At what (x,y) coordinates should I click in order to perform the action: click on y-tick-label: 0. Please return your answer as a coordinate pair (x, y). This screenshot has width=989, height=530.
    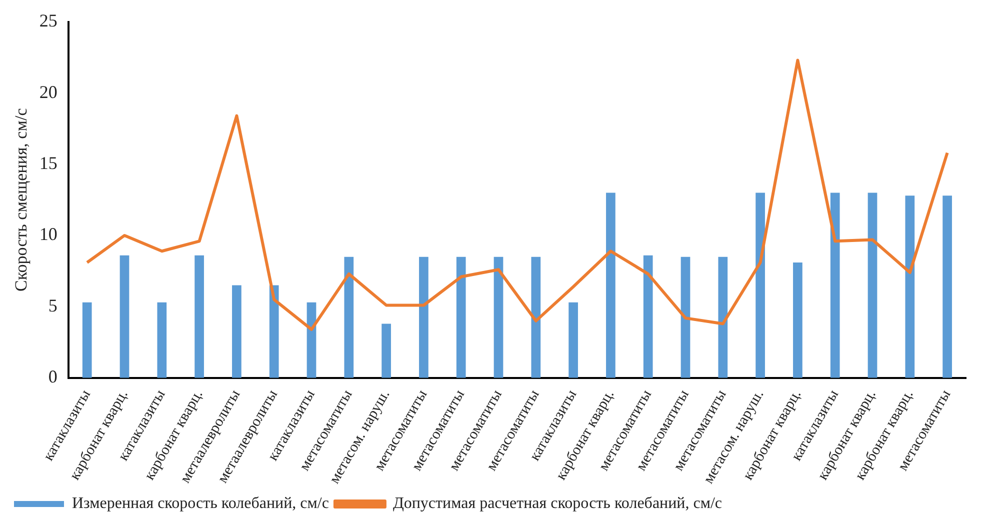
    Looking at the image, I should click on (53, 376).